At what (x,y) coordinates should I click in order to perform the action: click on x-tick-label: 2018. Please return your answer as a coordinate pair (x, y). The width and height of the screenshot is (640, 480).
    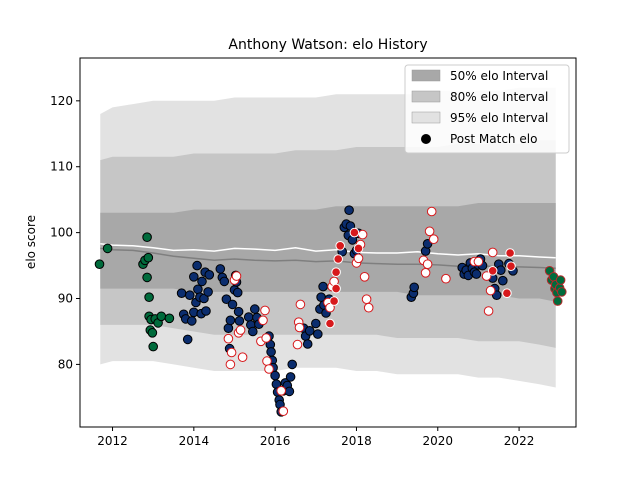
    Looking at the image, I should click on (356, 441).